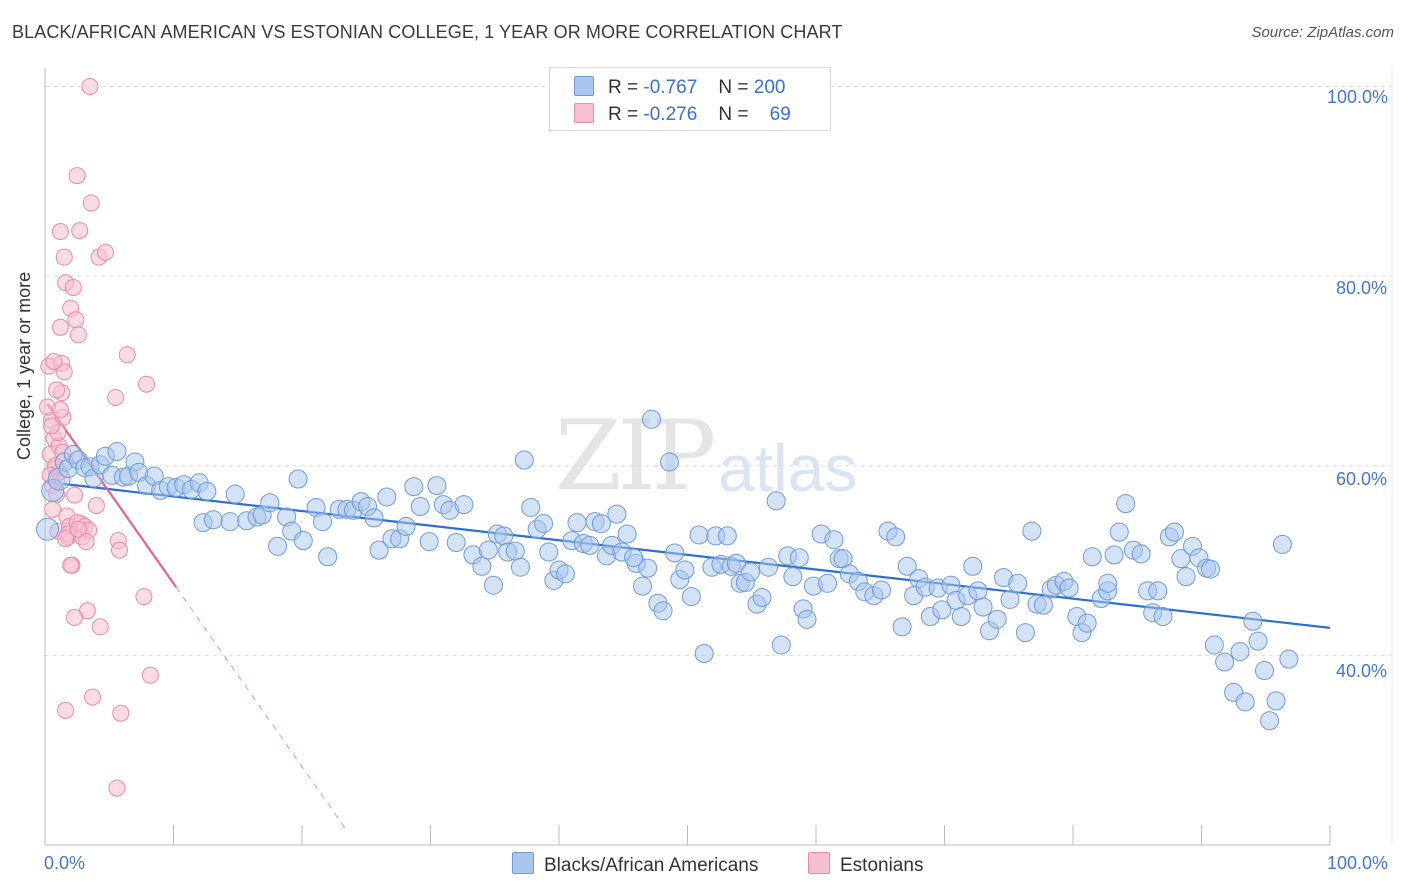  Describe the element at coordinates (780, 114) in the screenshot. I see `n-value-estonians: 69` at that location.